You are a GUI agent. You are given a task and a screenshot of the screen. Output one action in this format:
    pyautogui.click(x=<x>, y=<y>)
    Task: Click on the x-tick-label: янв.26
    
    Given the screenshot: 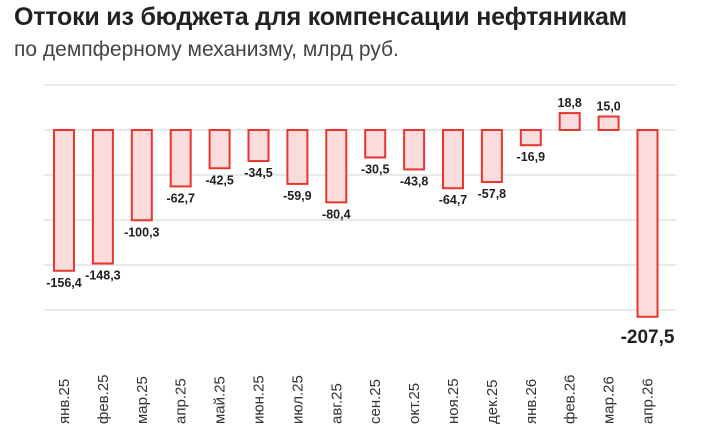 What is the action you would take?
    pyautogui.click(x=531, y=401)
    